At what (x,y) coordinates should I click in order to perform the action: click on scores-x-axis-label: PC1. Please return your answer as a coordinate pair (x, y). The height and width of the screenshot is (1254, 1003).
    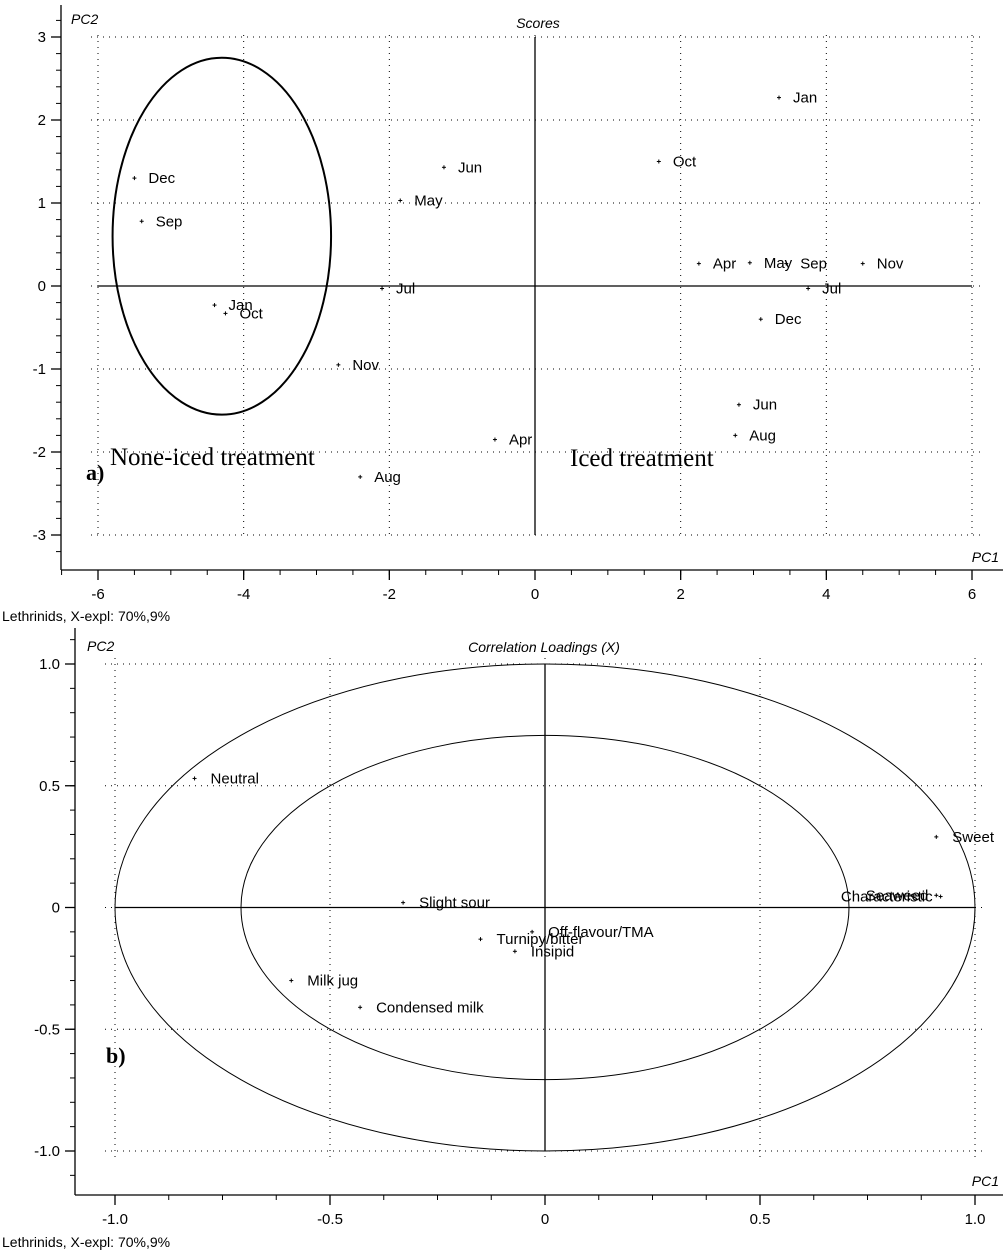
    Looking at the image, I should click on (985, 557).